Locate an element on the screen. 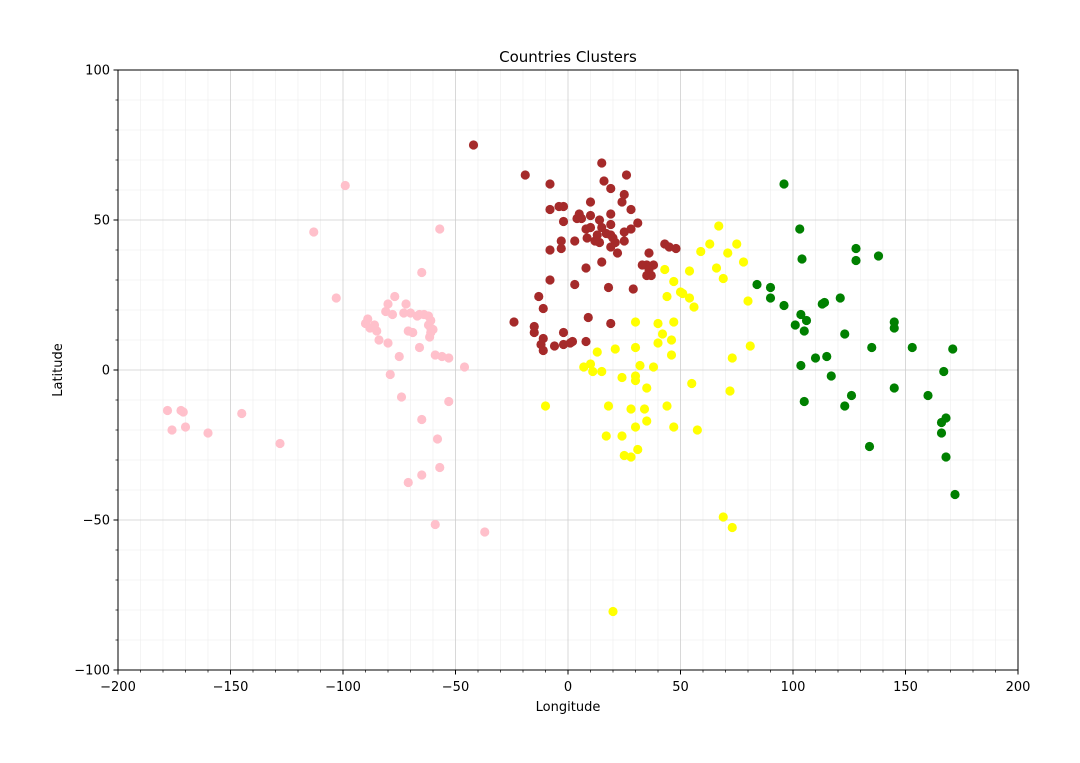 Image resolution: width=1080 pixels, height=763 pixels. x-tick-label: 0 is located at coordinates (568, 687).